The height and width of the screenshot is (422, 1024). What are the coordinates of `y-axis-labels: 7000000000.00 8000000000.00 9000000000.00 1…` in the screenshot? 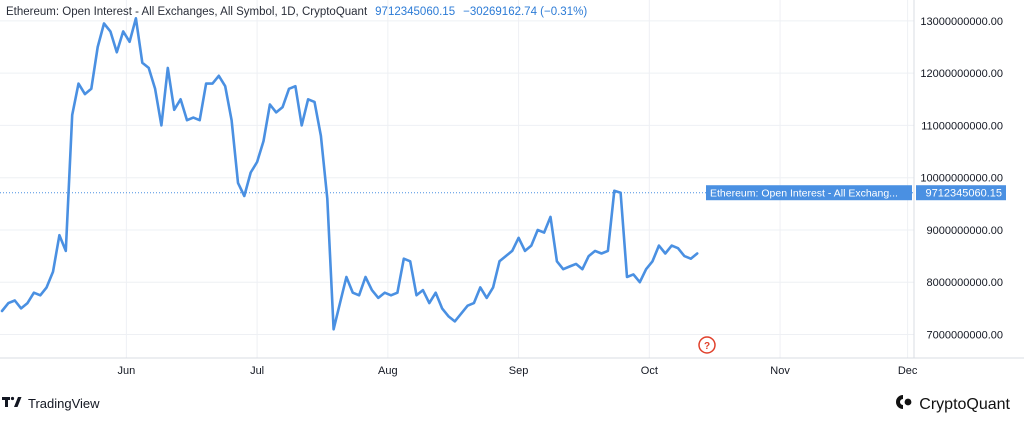 It's located at (961, 179).